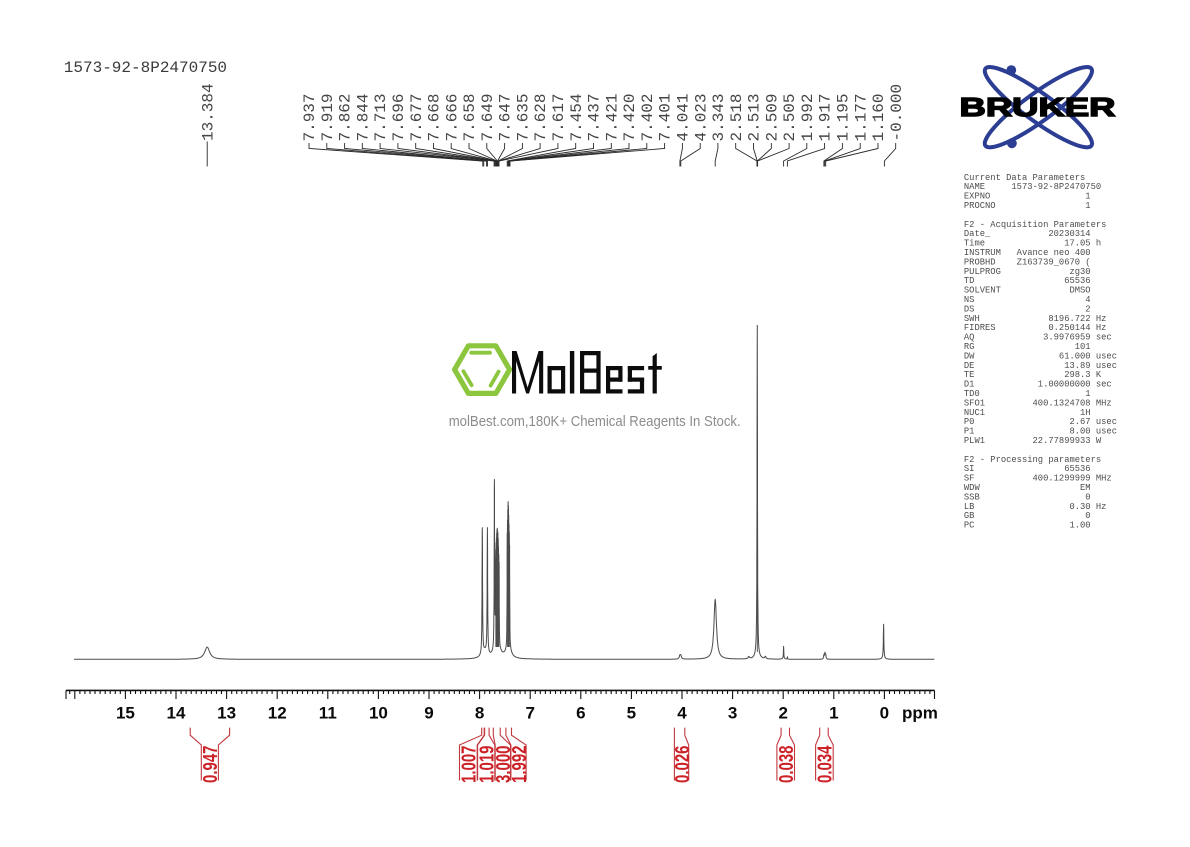  I want to click on svg-text: DW 61.000 usec, so click(1040, 356).